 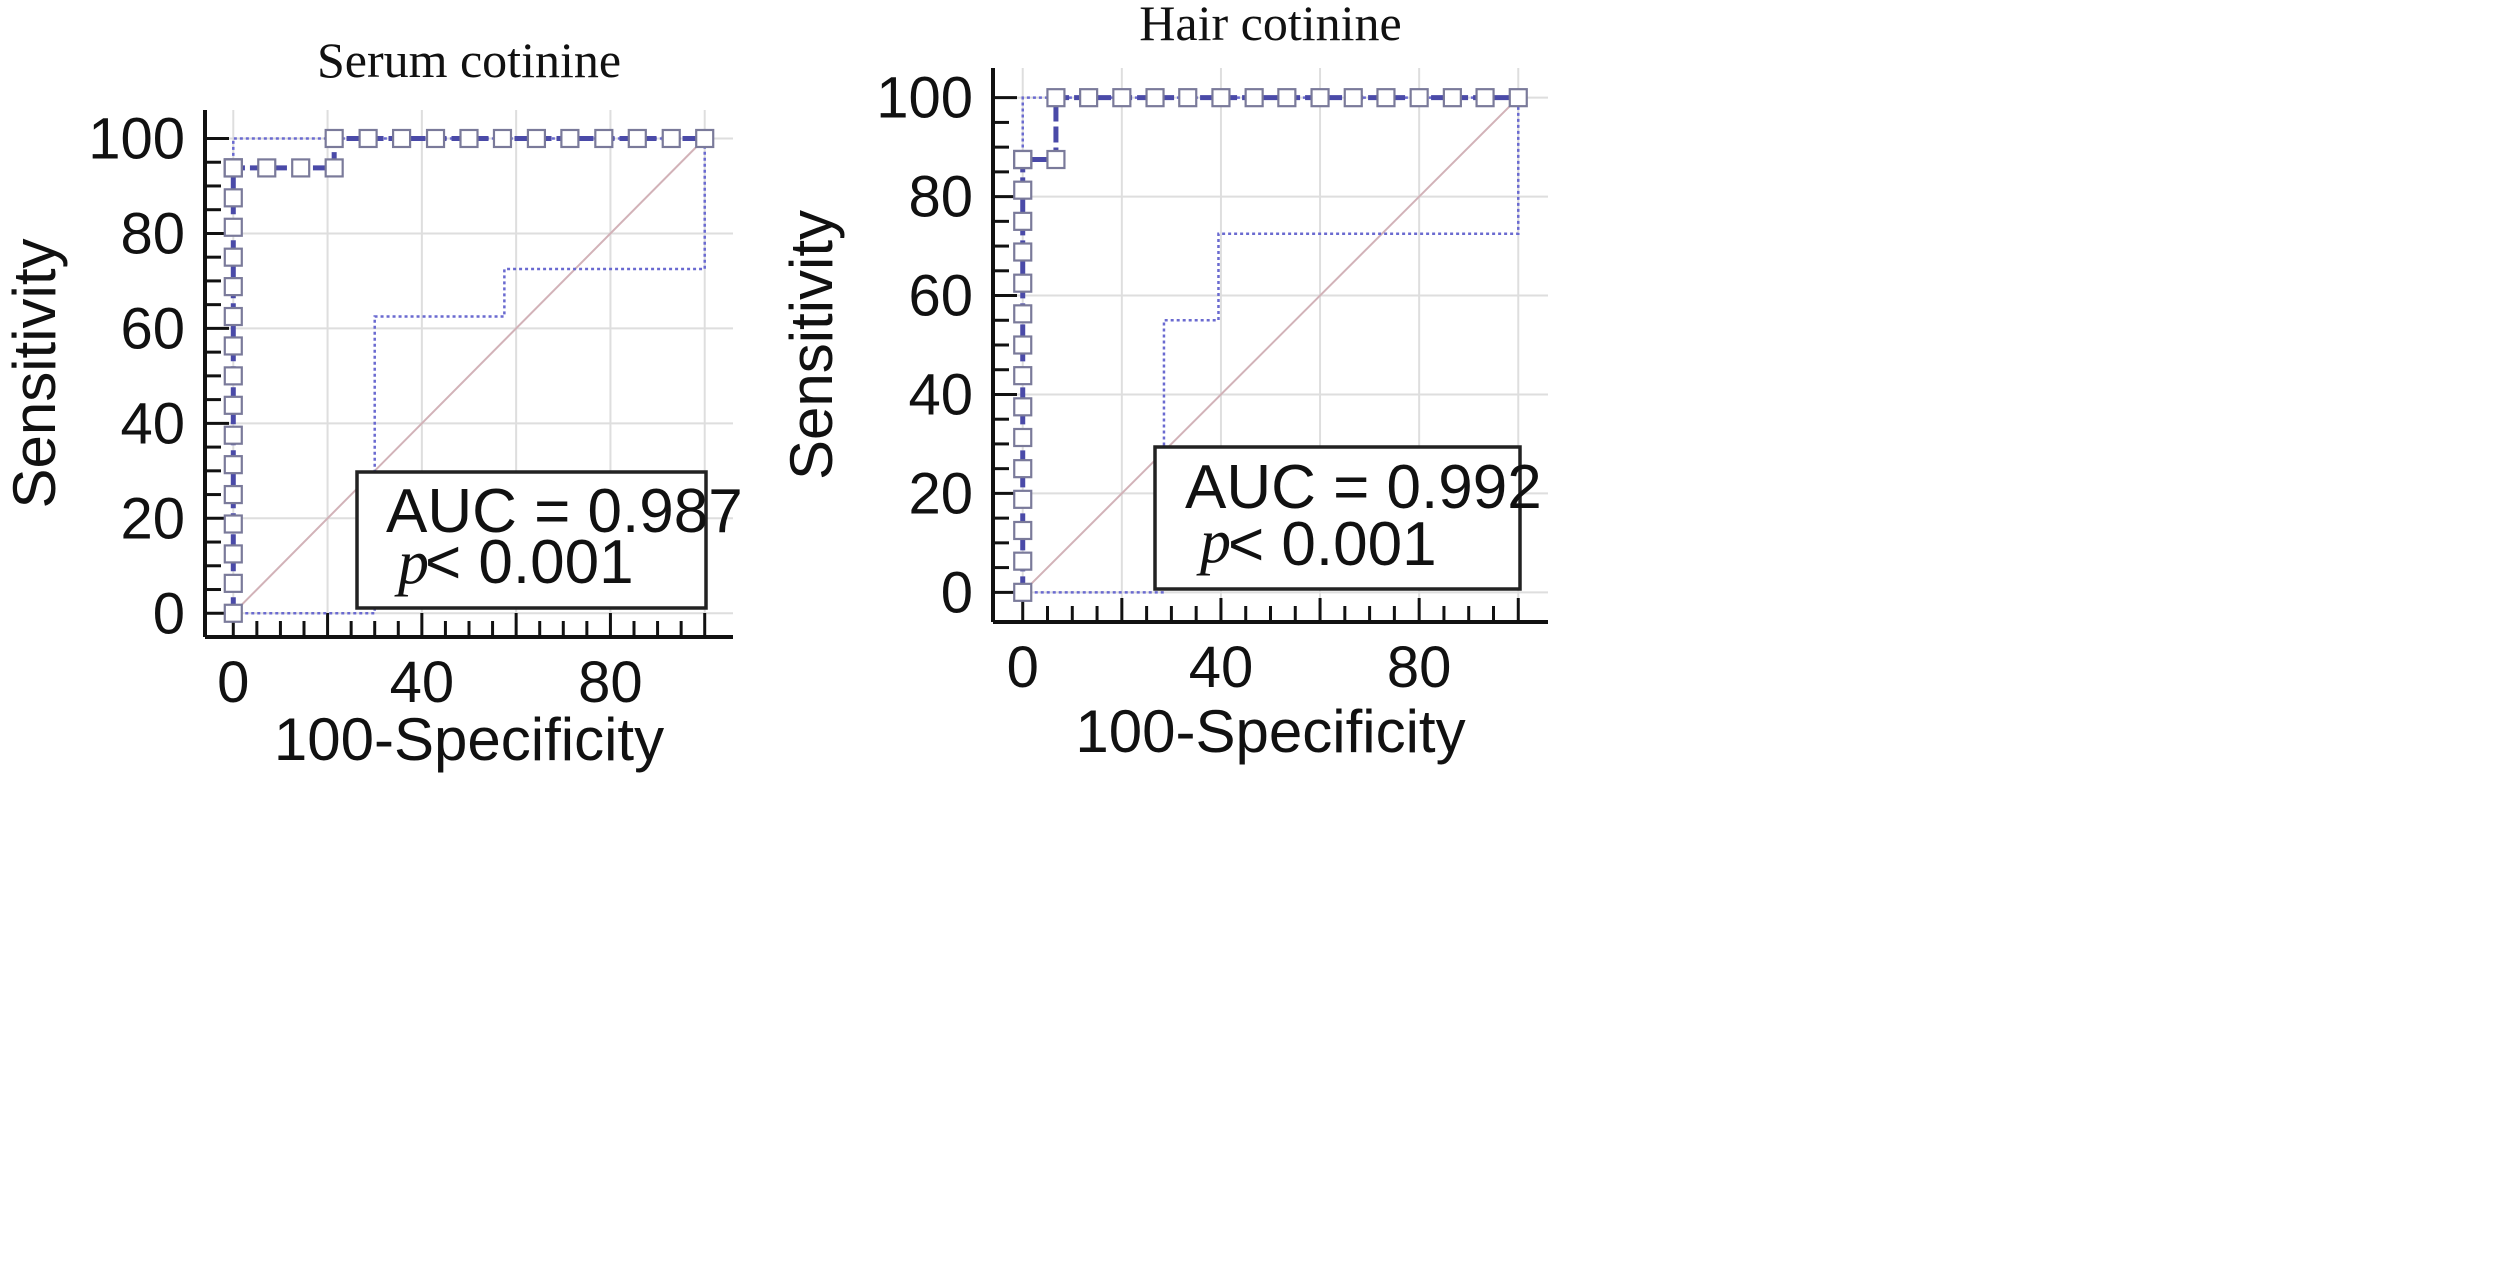 I want to click on chart-title: Hair cotinine, so click(x=1270, y=25).